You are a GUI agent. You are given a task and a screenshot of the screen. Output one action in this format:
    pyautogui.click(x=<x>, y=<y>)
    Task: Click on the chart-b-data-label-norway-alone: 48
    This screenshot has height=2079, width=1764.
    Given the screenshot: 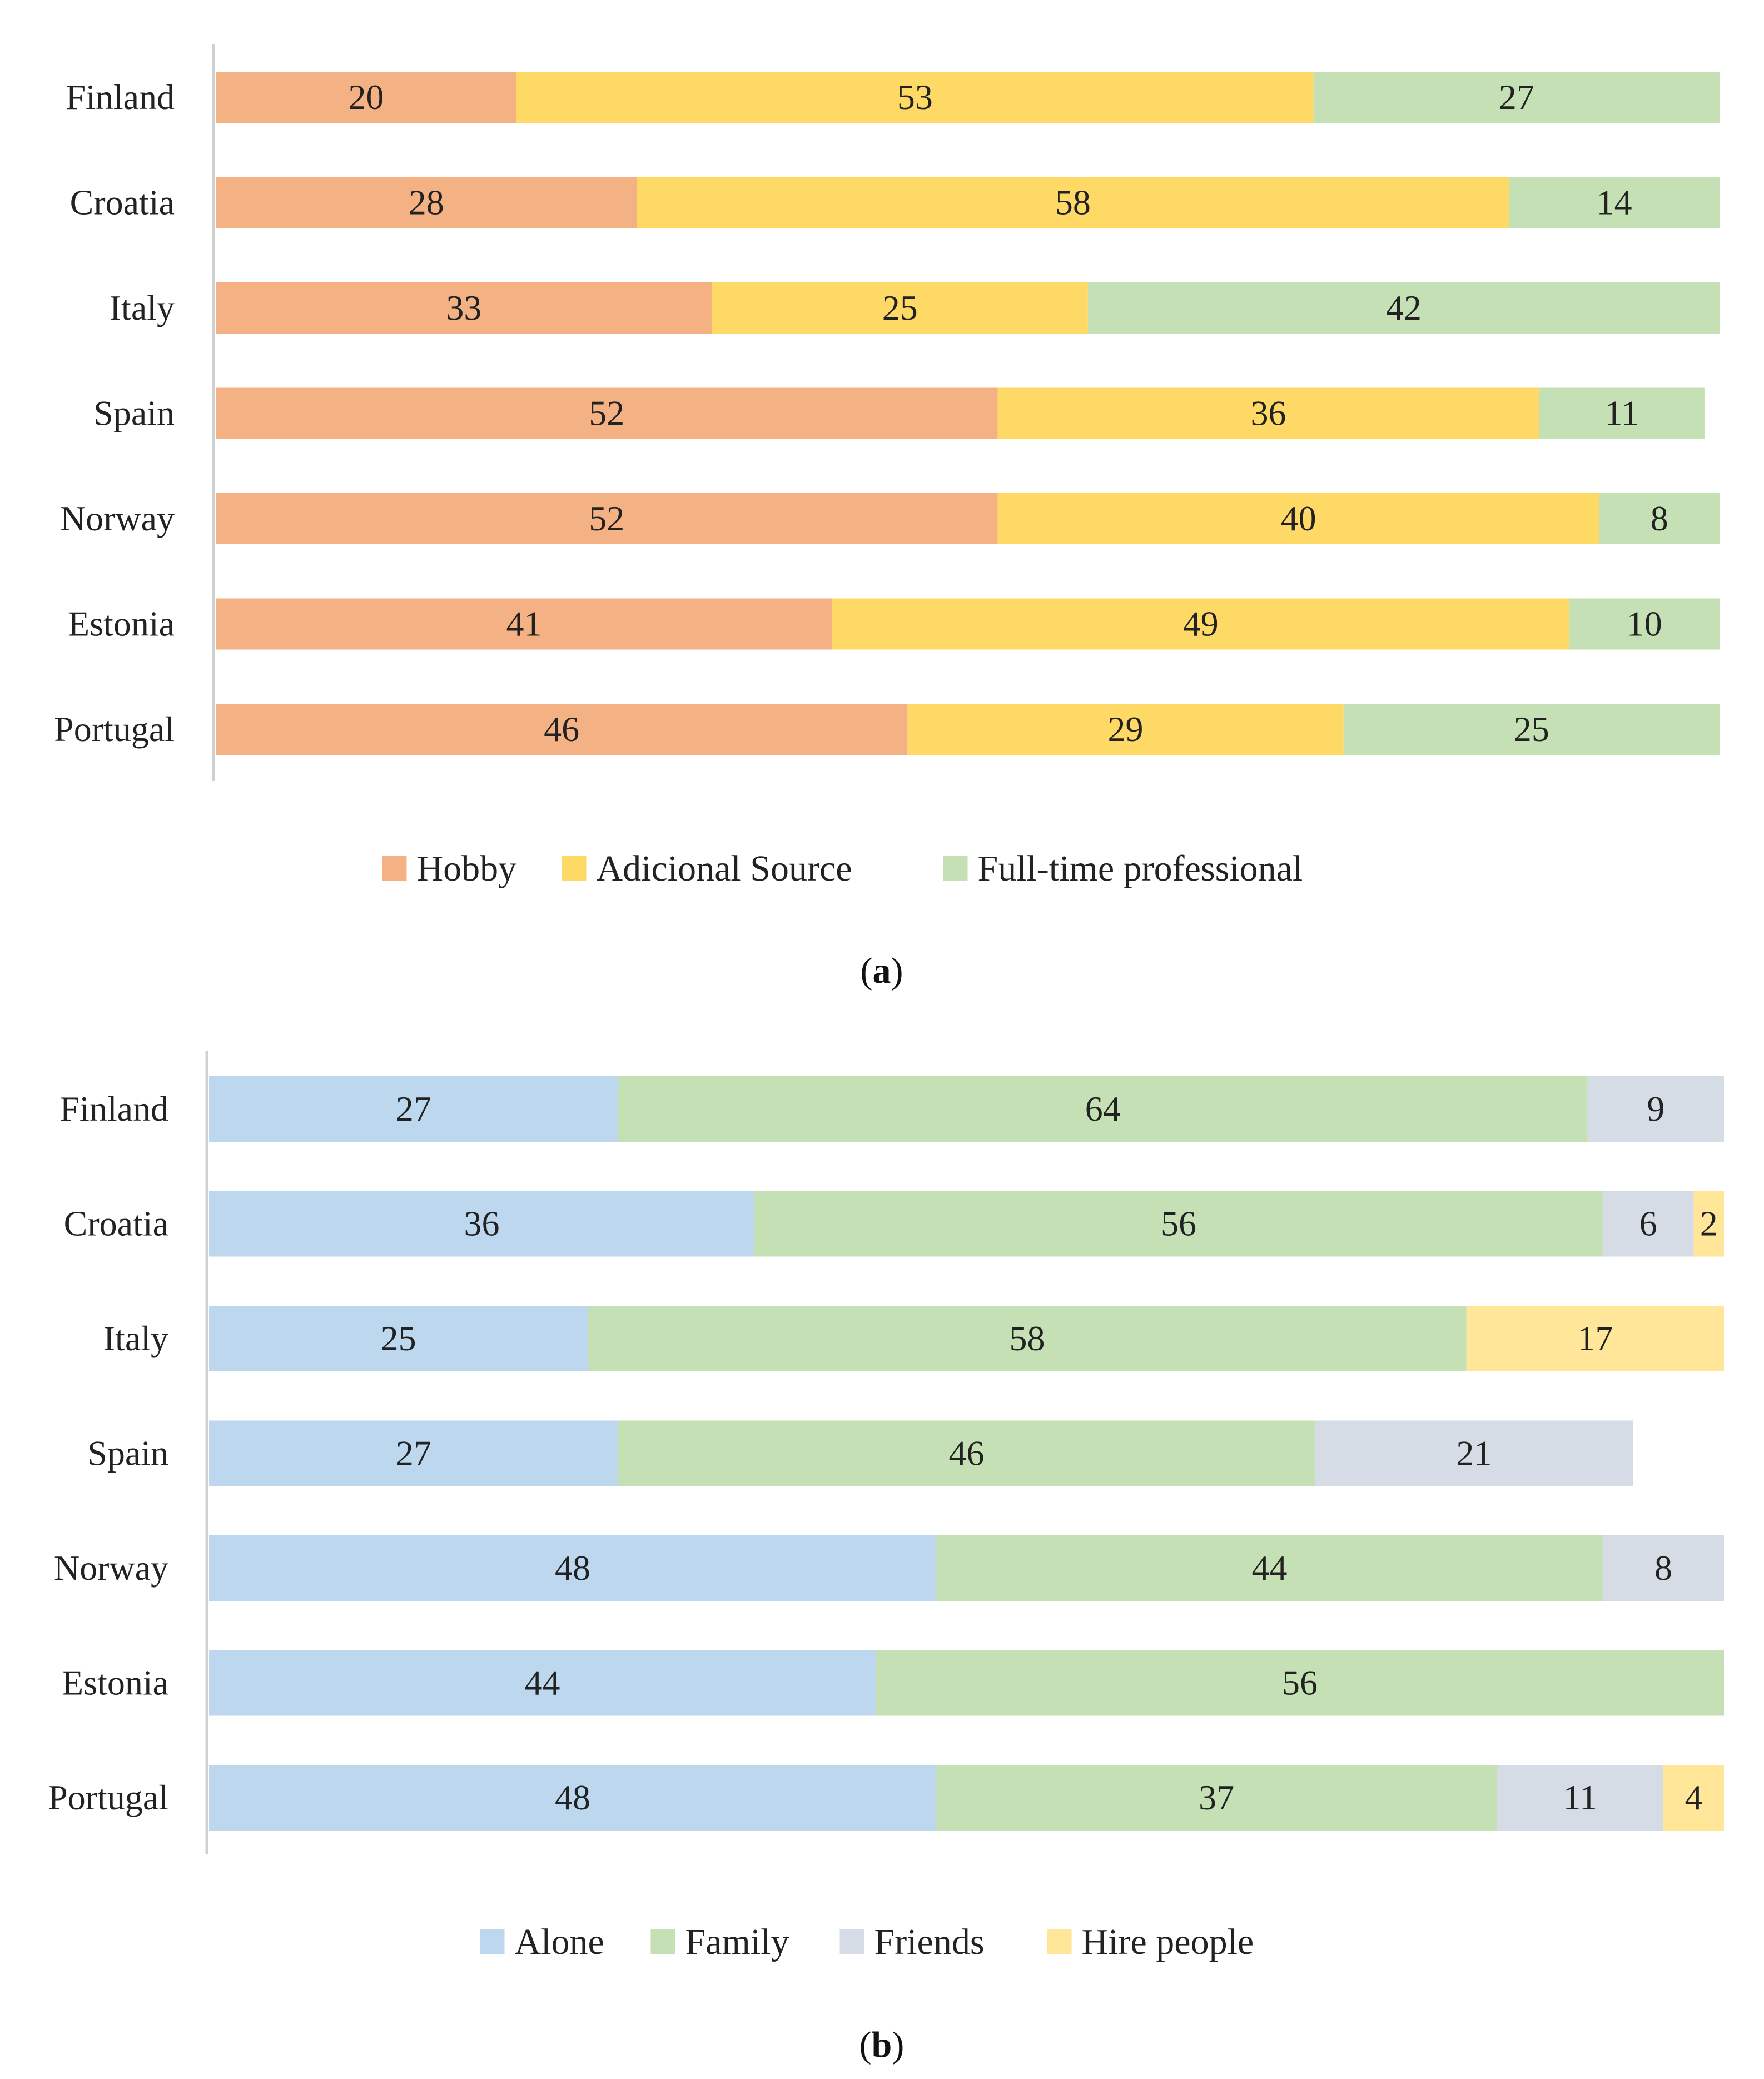 What is the action you would take?
    pyautogui.click(x=572, y=1568)
    